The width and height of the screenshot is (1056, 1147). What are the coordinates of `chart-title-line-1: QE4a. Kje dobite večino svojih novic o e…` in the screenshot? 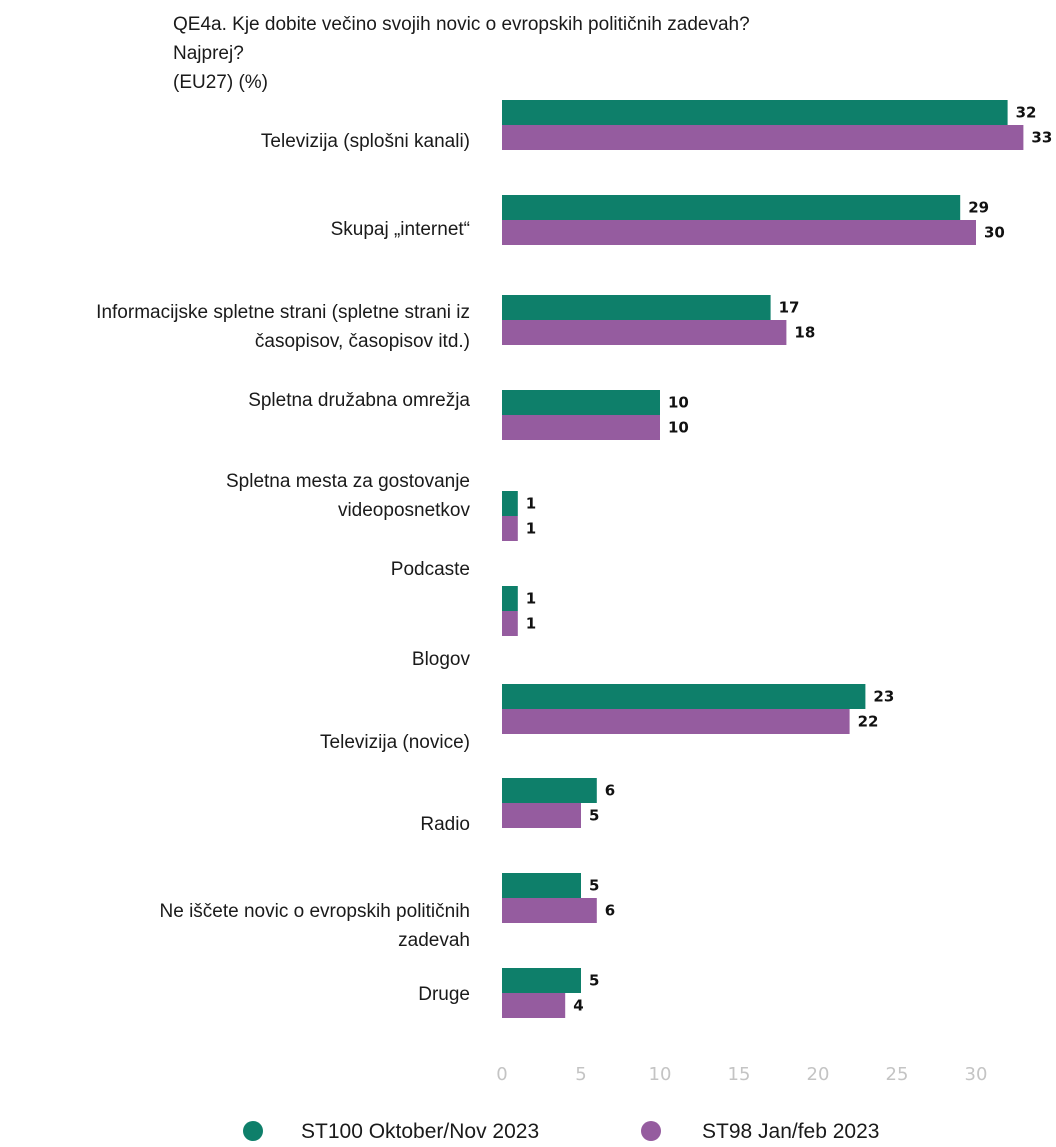 It's located at (461, 24).